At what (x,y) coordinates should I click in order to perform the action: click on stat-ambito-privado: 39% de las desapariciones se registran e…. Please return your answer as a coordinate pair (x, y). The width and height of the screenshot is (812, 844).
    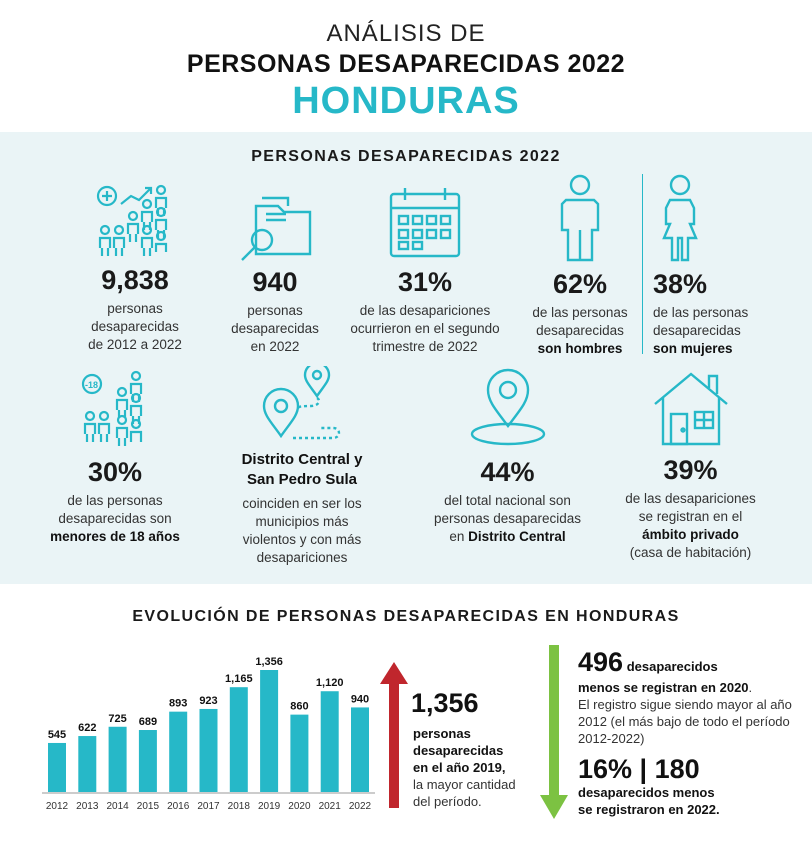
    Looking at the image, I should click on (690, 465).